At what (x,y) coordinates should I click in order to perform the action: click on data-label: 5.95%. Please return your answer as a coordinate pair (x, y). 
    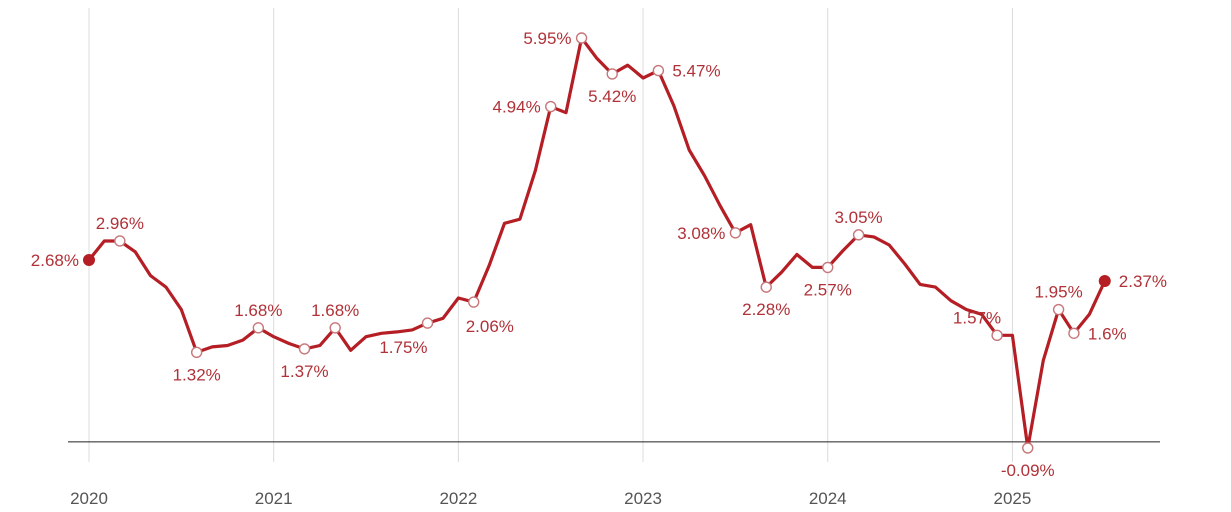
    Looking at the image, I should click on (547, 38).